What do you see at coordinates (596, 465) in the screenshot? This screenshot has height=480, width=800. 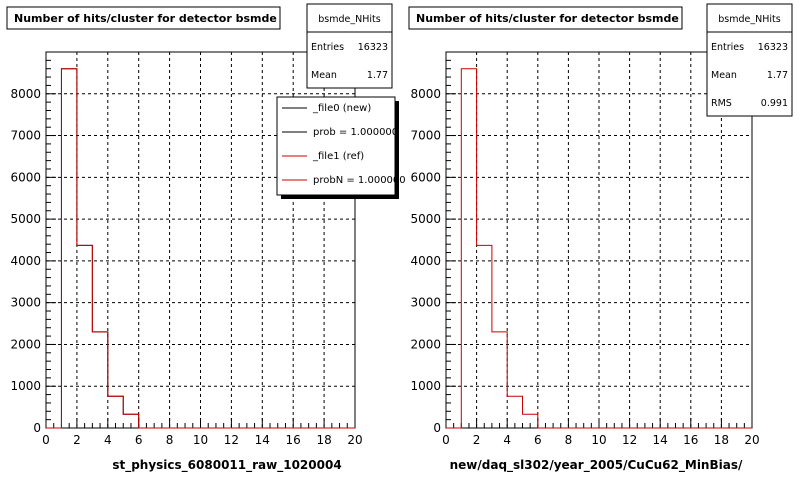 I see `x-axis-title: new/daq_sl302/year_2005/CuCu62_MinBias/` at bounding box center [596, 465].